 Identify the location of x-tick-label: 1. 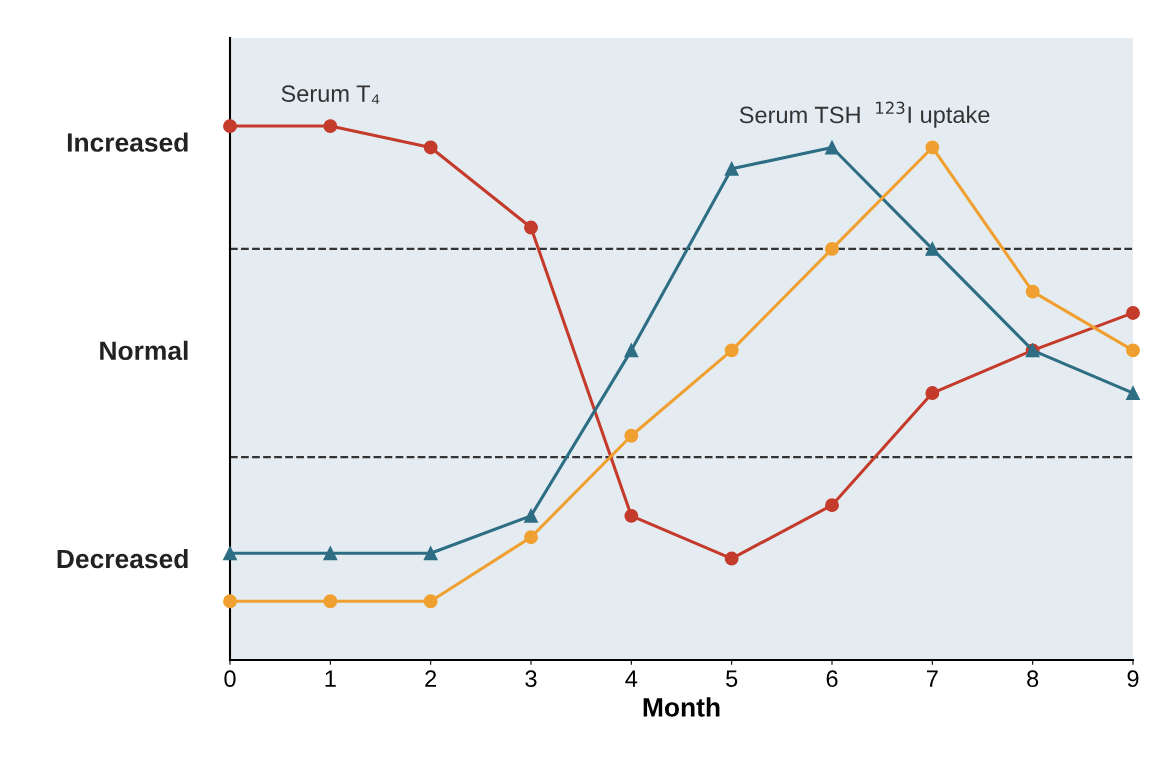
(330, 678).